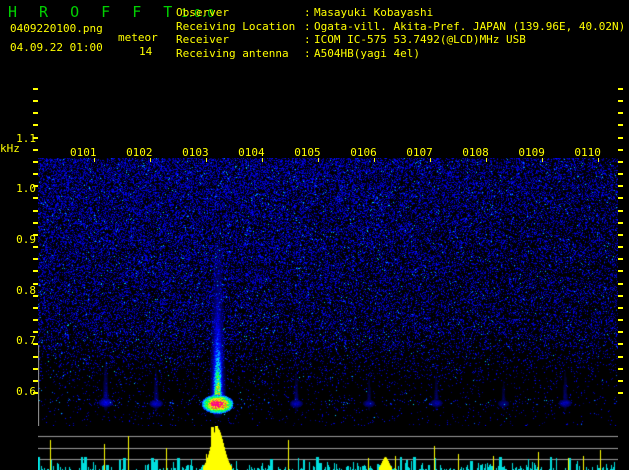  I want to click on y-axis-label: 1.0, so click(26, 189).